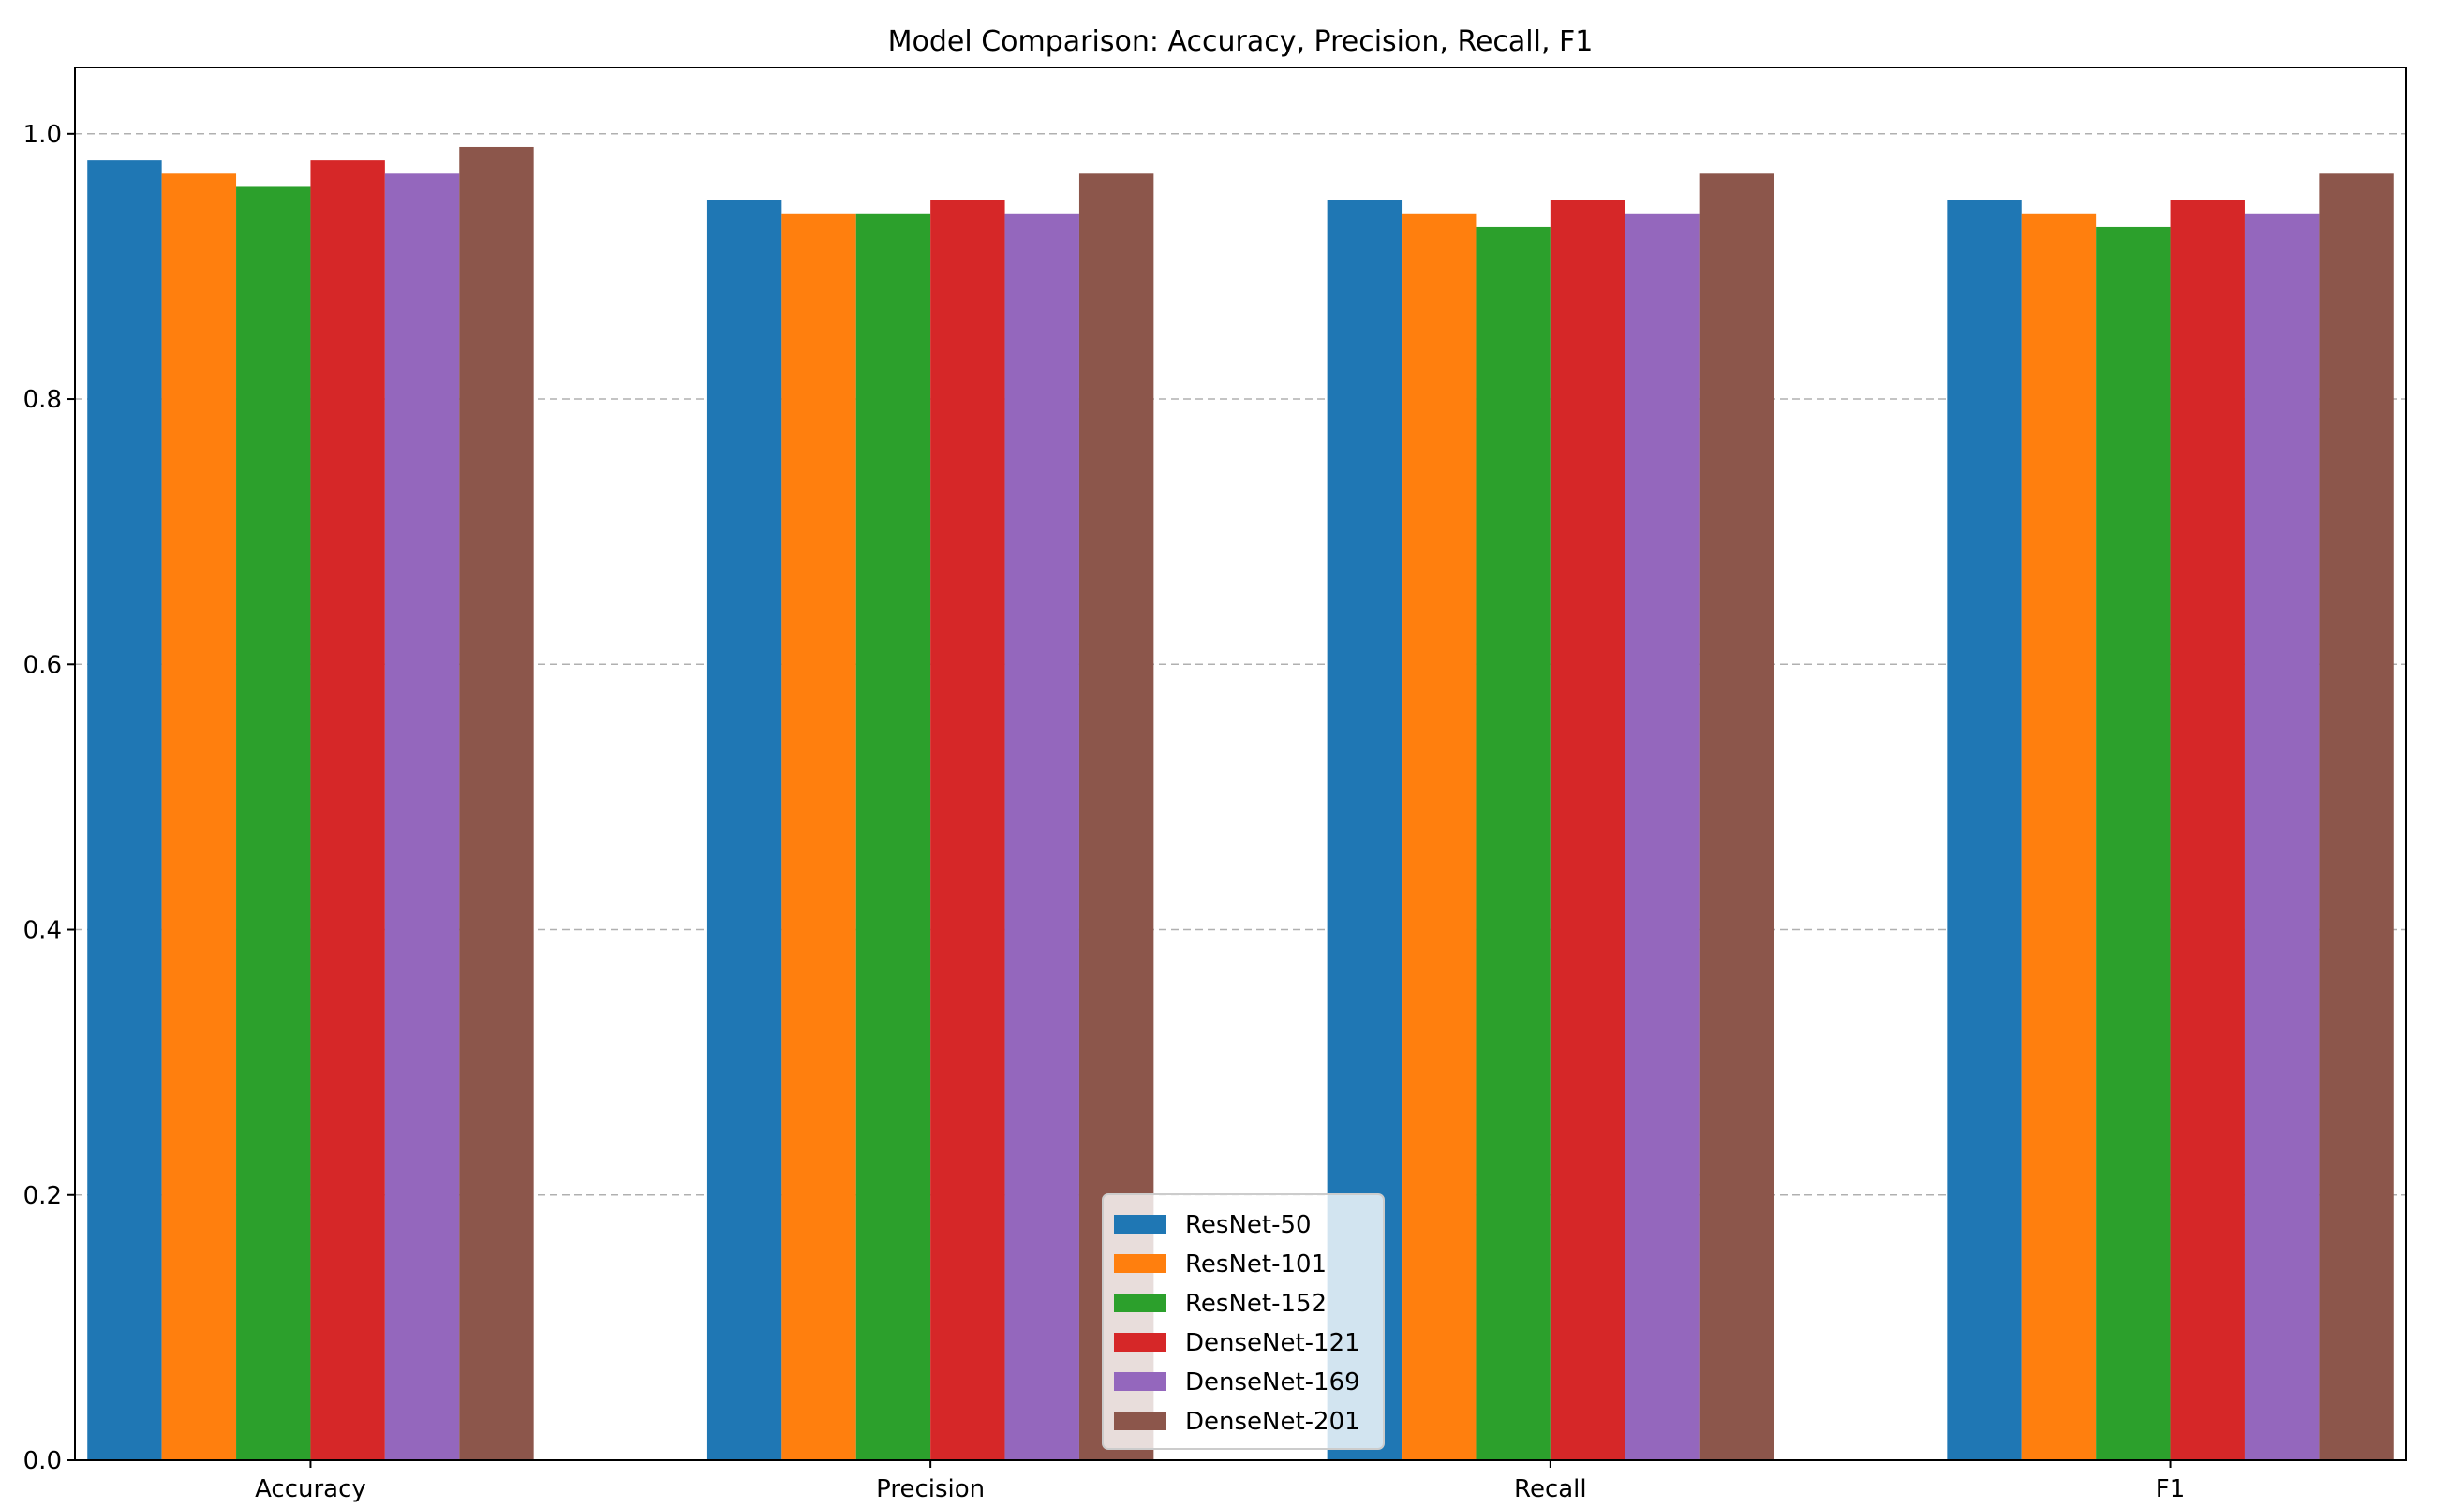 The width and height of the screenshot is (2464, 1508). Describe the element at coordinates (931, 1489) in the screenshot. I see `x-tick-label: Precision` at that location.